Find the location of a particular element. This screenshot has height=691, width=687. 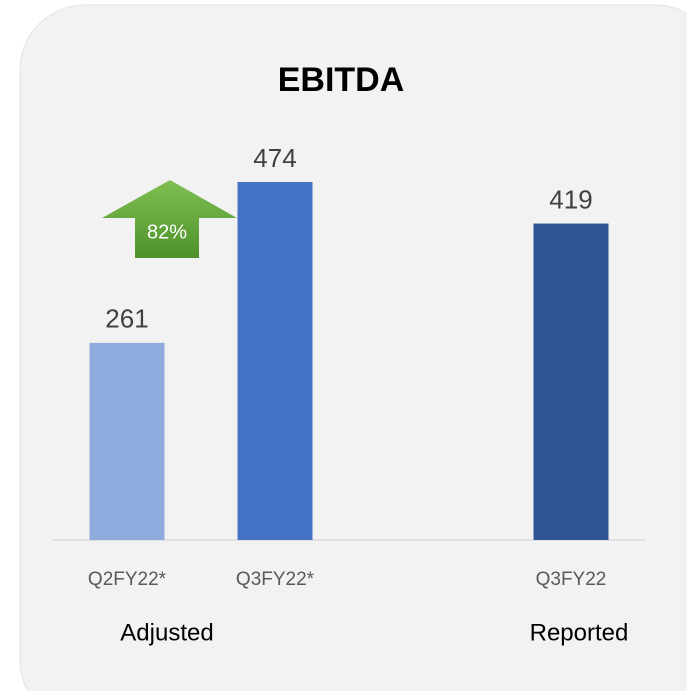

value-label: 474 is located at coordinates (274, 158).